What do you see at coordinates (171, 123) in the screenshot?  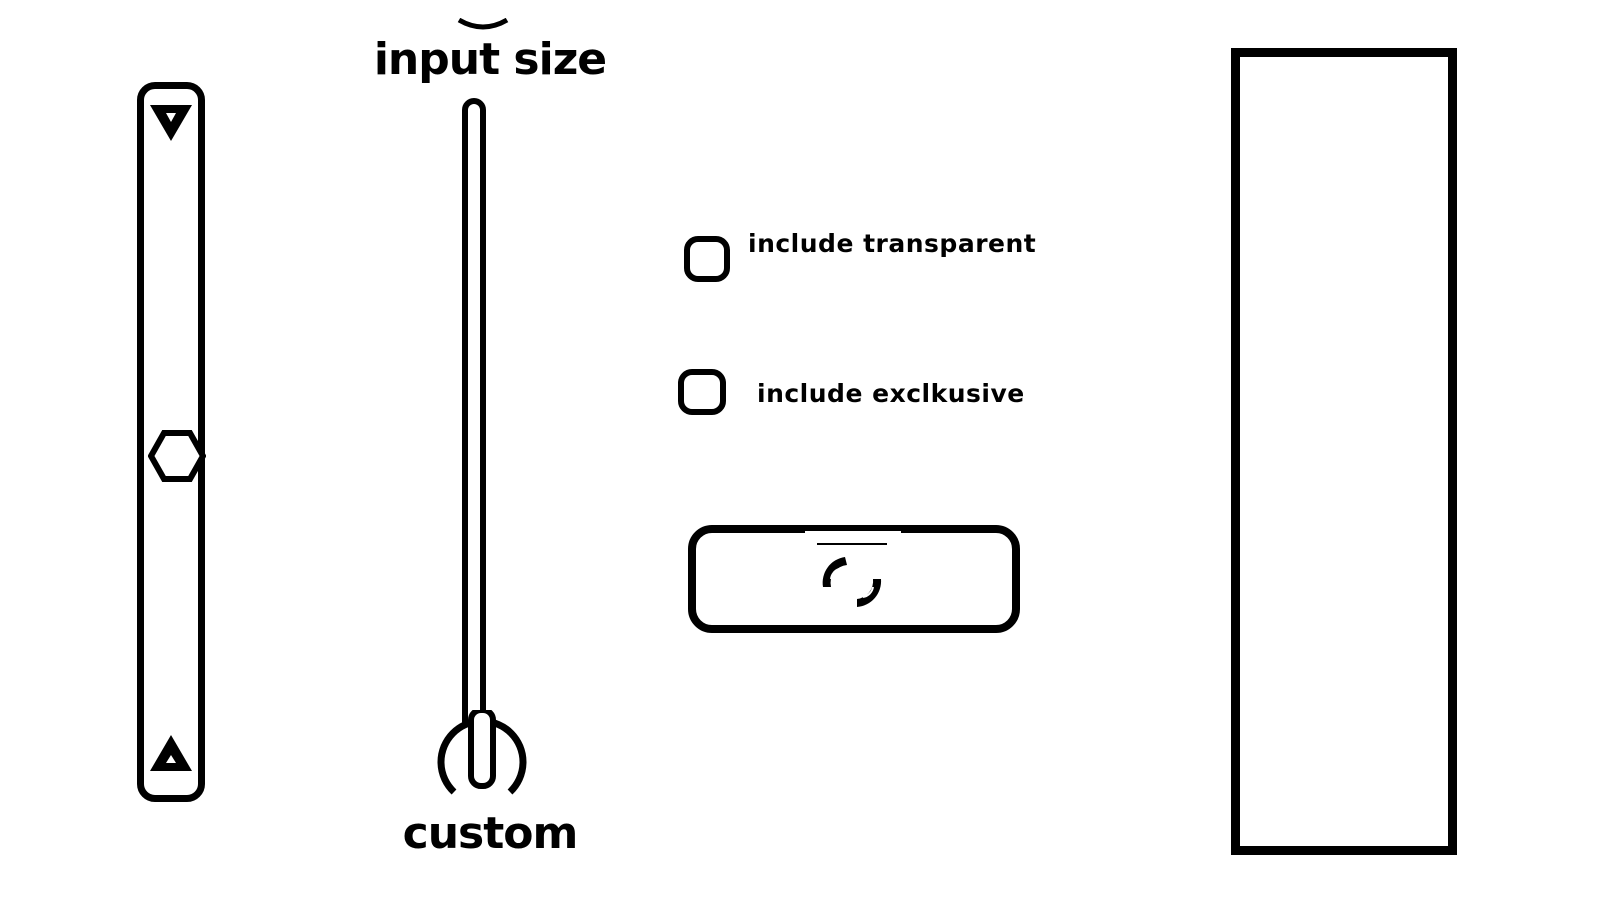 I see `triangle-down-icon` at bounding box center [171, 123].